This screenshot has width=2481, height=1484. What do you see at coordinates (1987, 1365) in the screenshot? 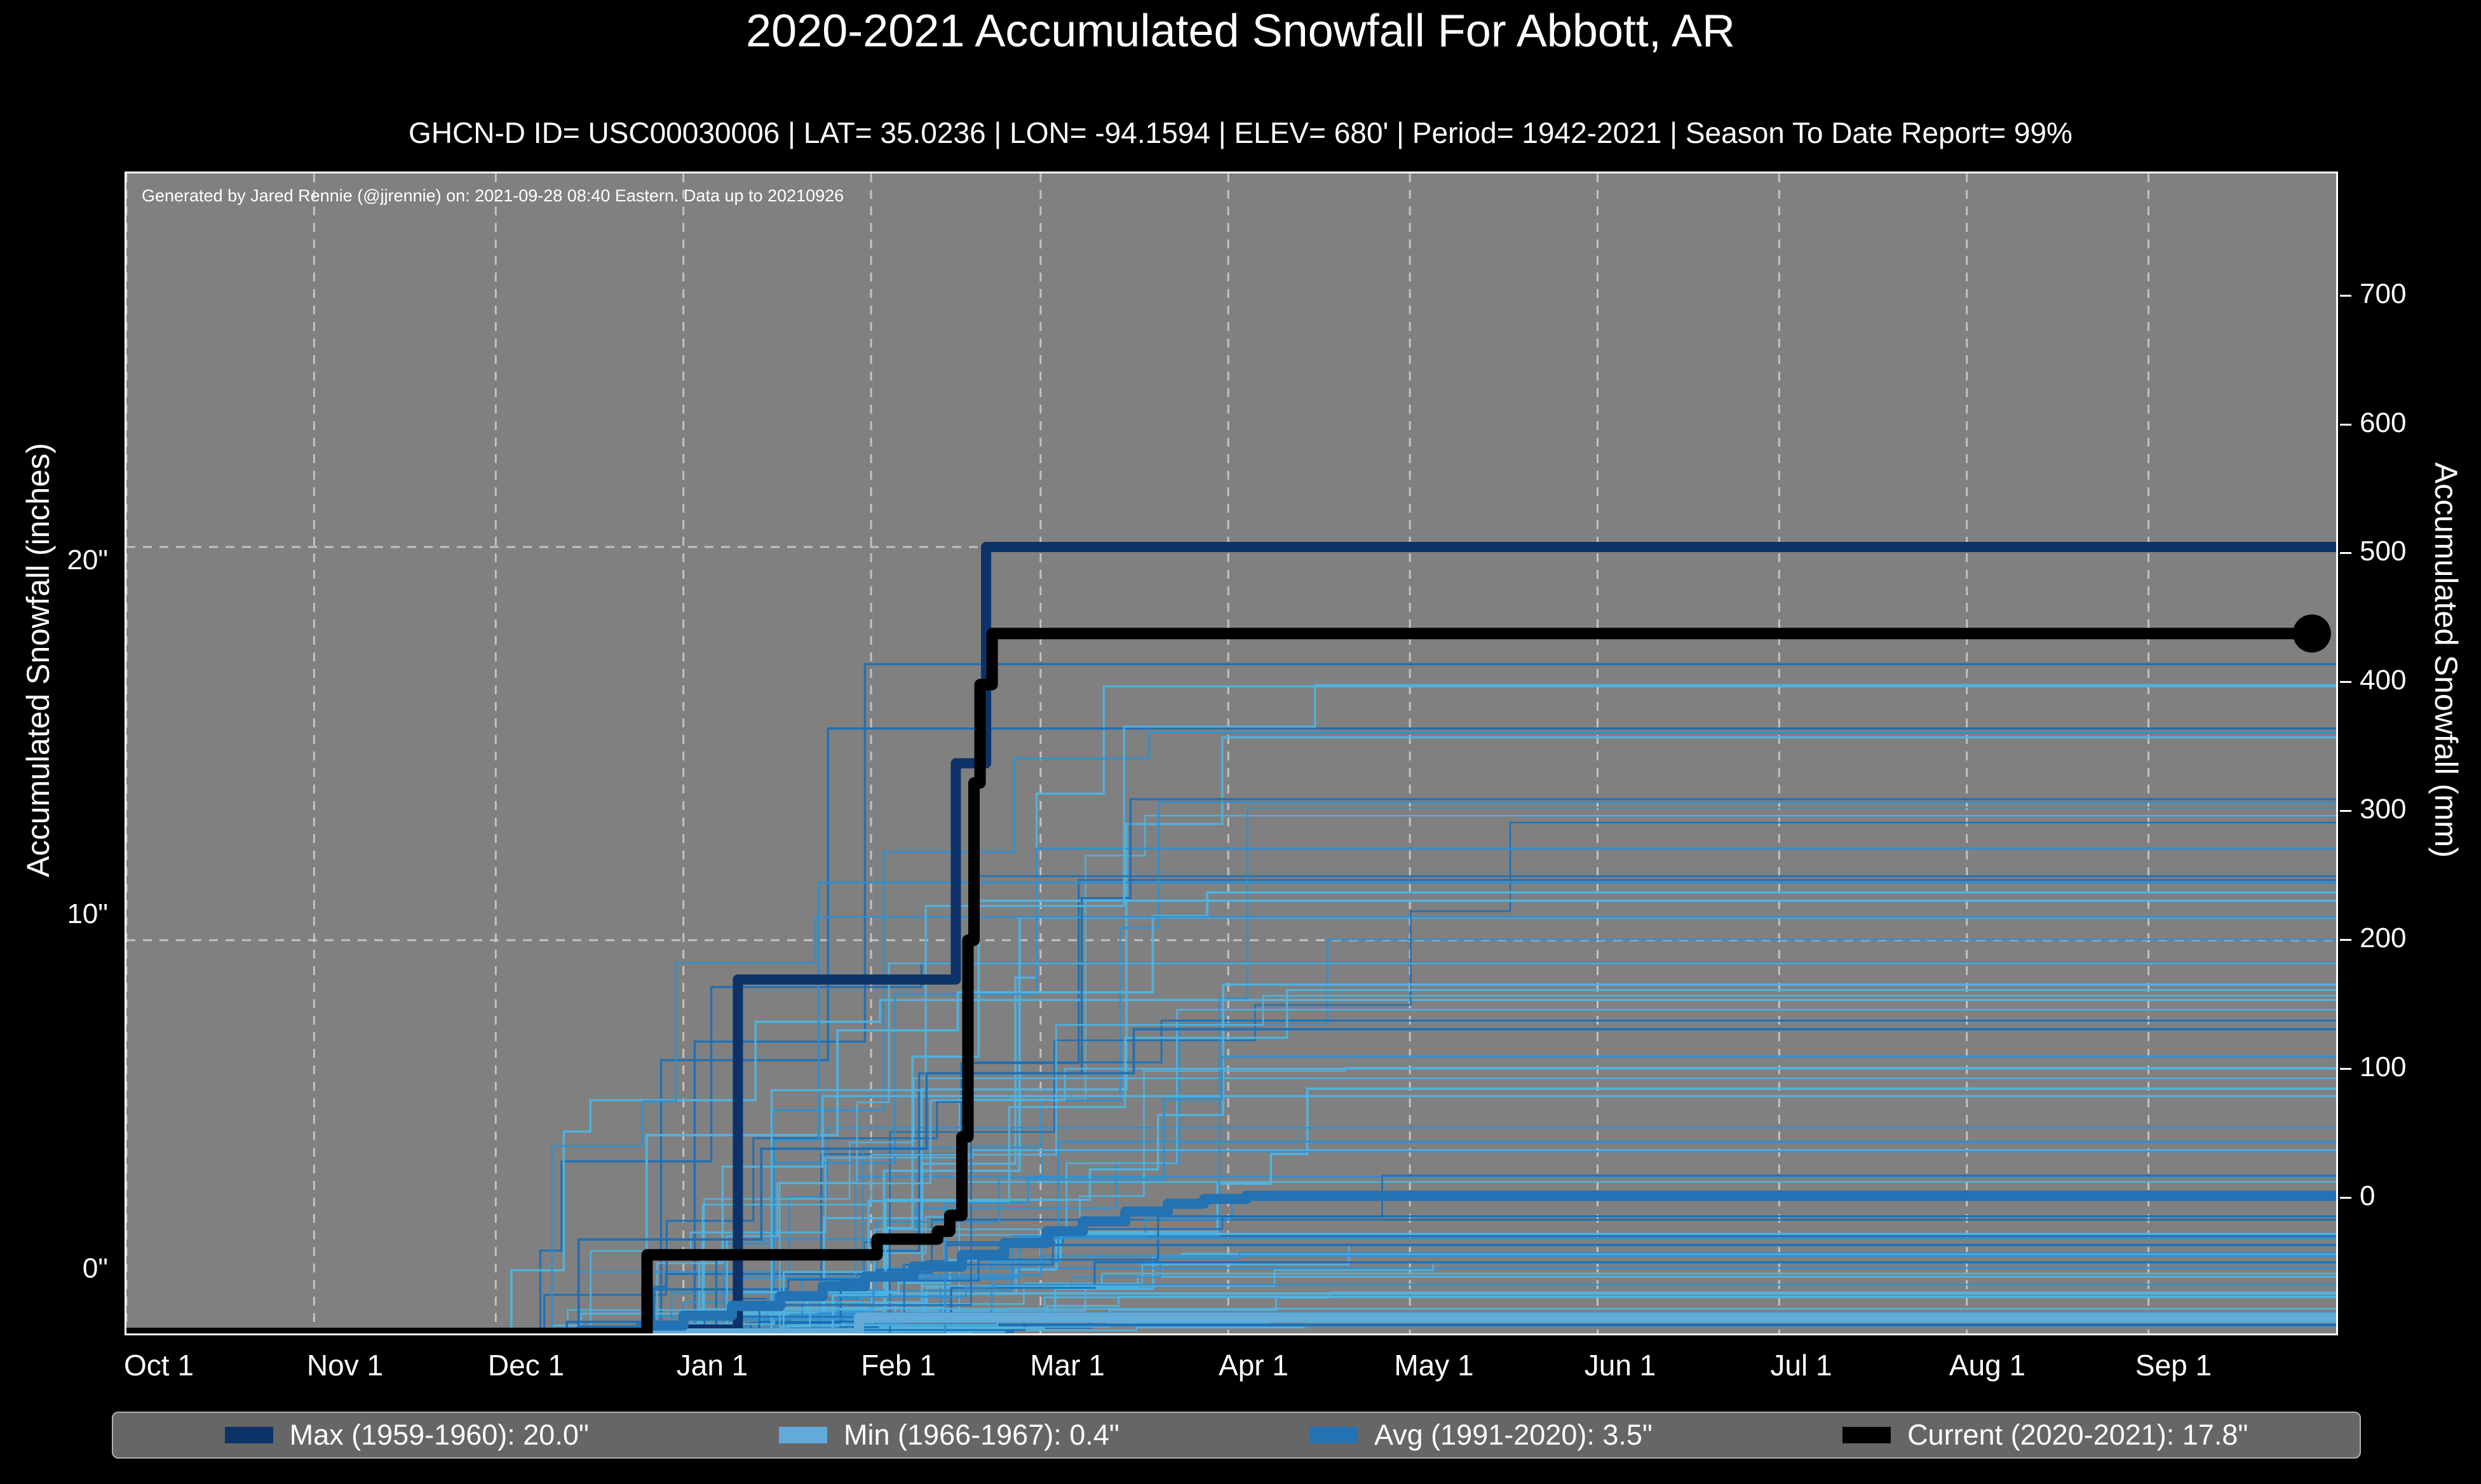
I see `x-axis-tick: Aug 1` at bounding box center [1987, 1365].